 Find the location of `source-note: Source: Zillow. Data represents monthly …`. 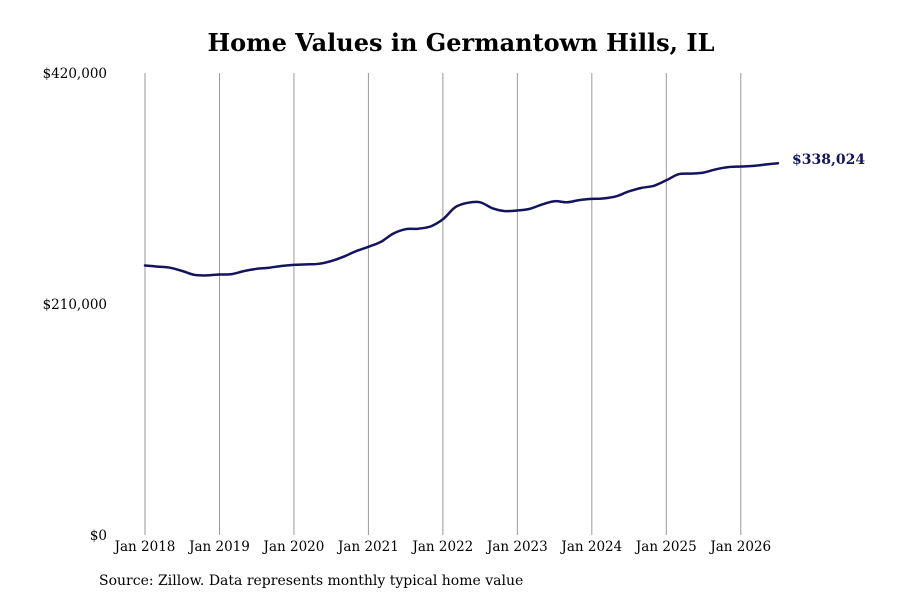

source-note: Source: Zillow. Data represents monthly … is located at coordinates (311, 581).